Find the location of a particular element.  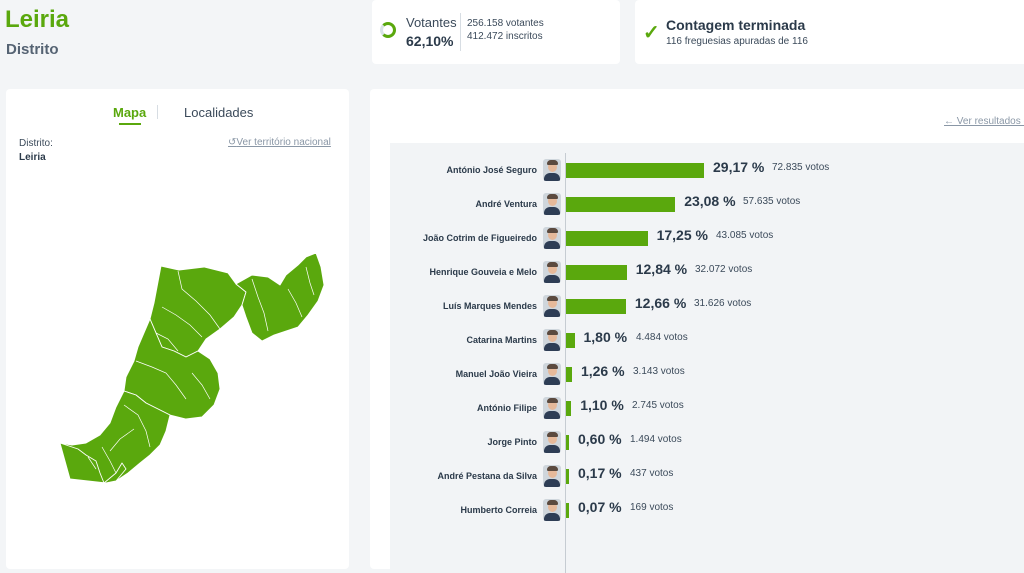

candidate-votes: 31.626 votos is located at coordinates (723, 303).